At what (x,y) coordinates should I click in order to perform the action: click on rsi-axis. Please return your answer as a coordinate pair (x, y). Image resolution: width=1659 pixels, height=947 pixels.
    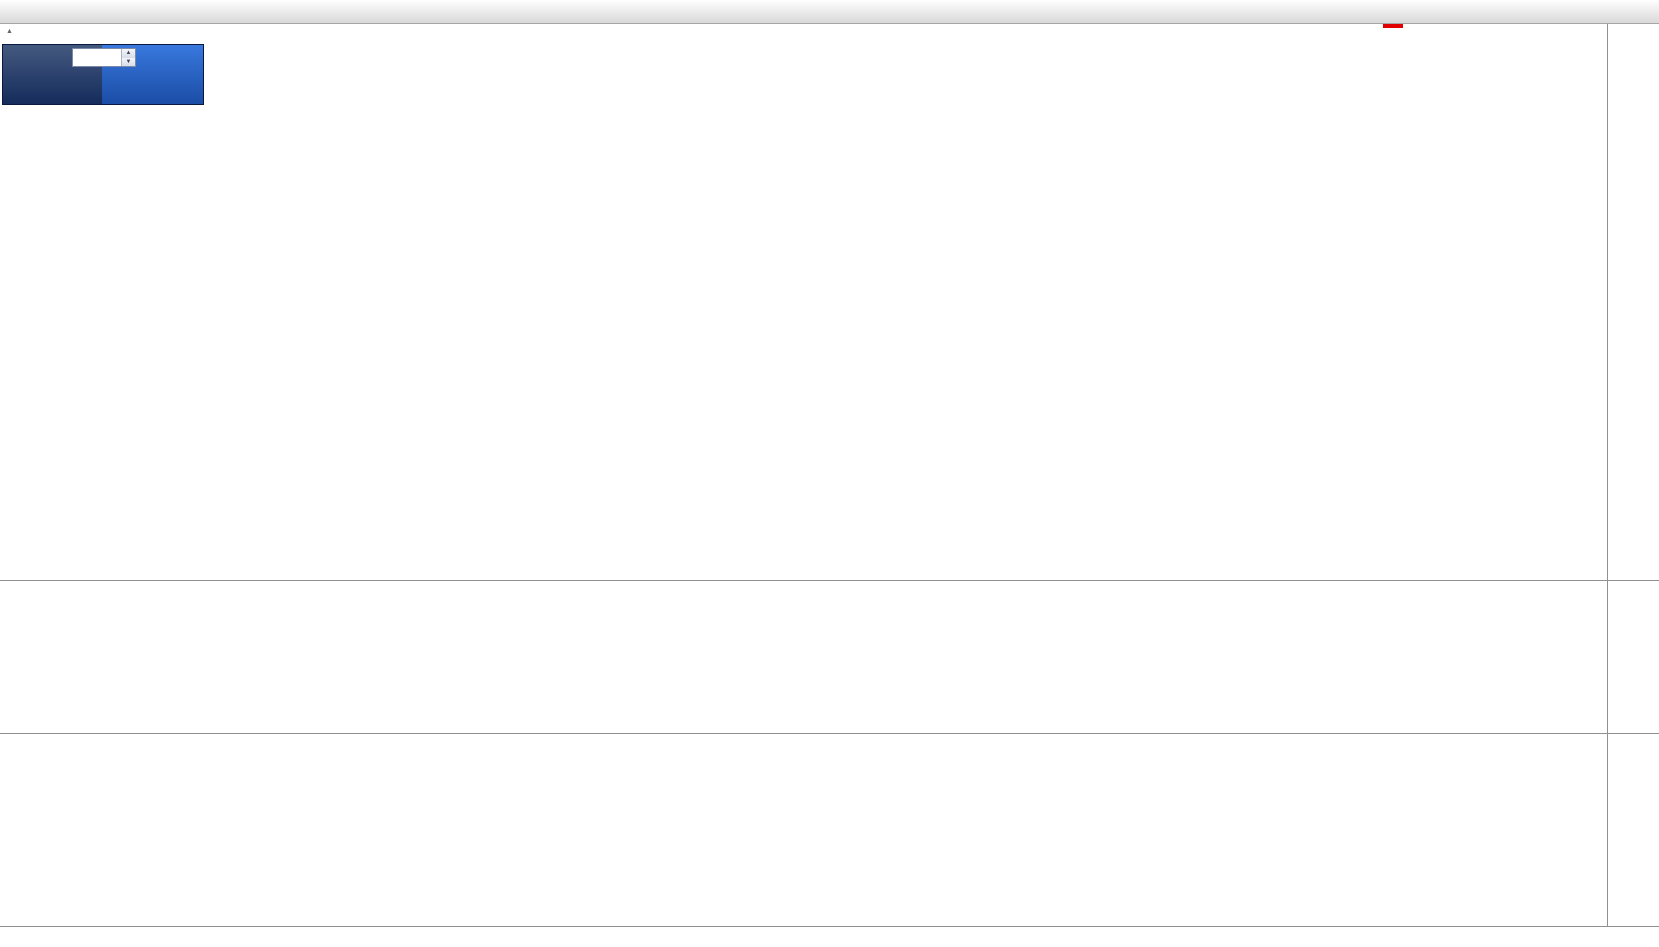
    Looking at the image, I should click on (1633, 830).